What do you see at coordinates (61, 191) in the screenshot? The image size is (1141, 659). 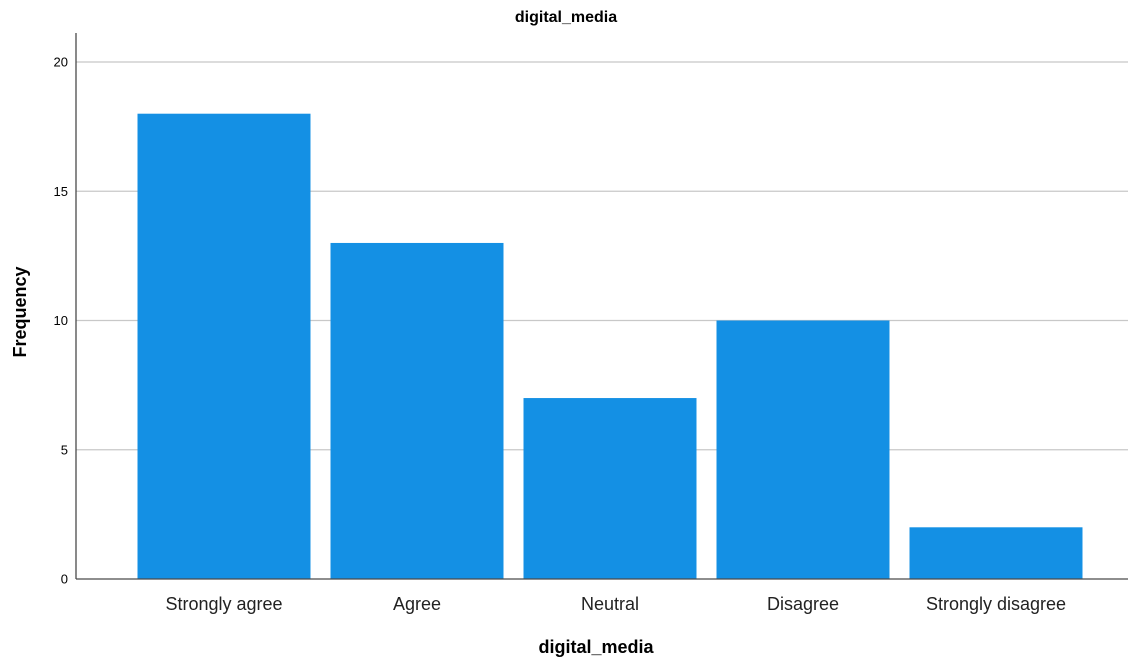 I see `y-tick-label: 15` at bounding box center [61, 191].